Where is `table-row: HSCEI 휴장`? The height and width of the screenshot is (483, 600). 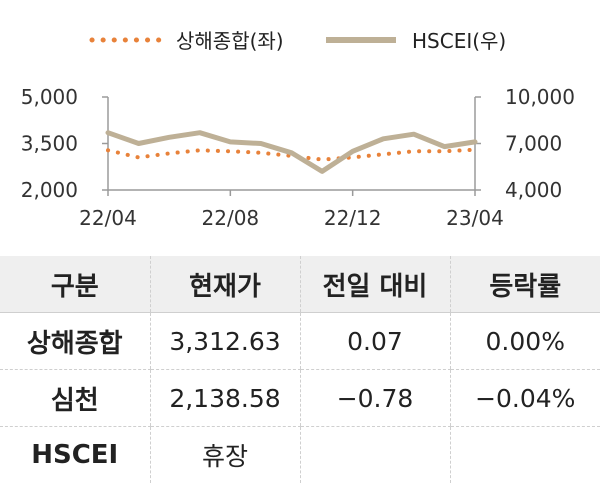
table-row: HSCEI 휴장 is located at coordinates (300, 455).